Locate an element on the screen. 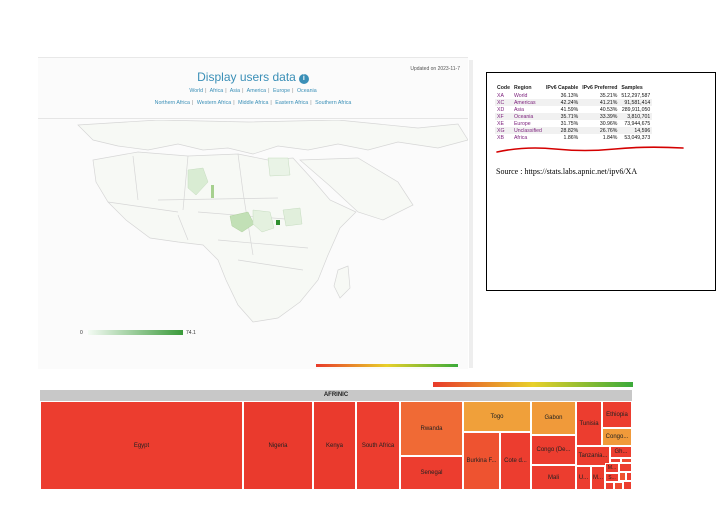  color-scale-bar is located at coordinates (387, 365).